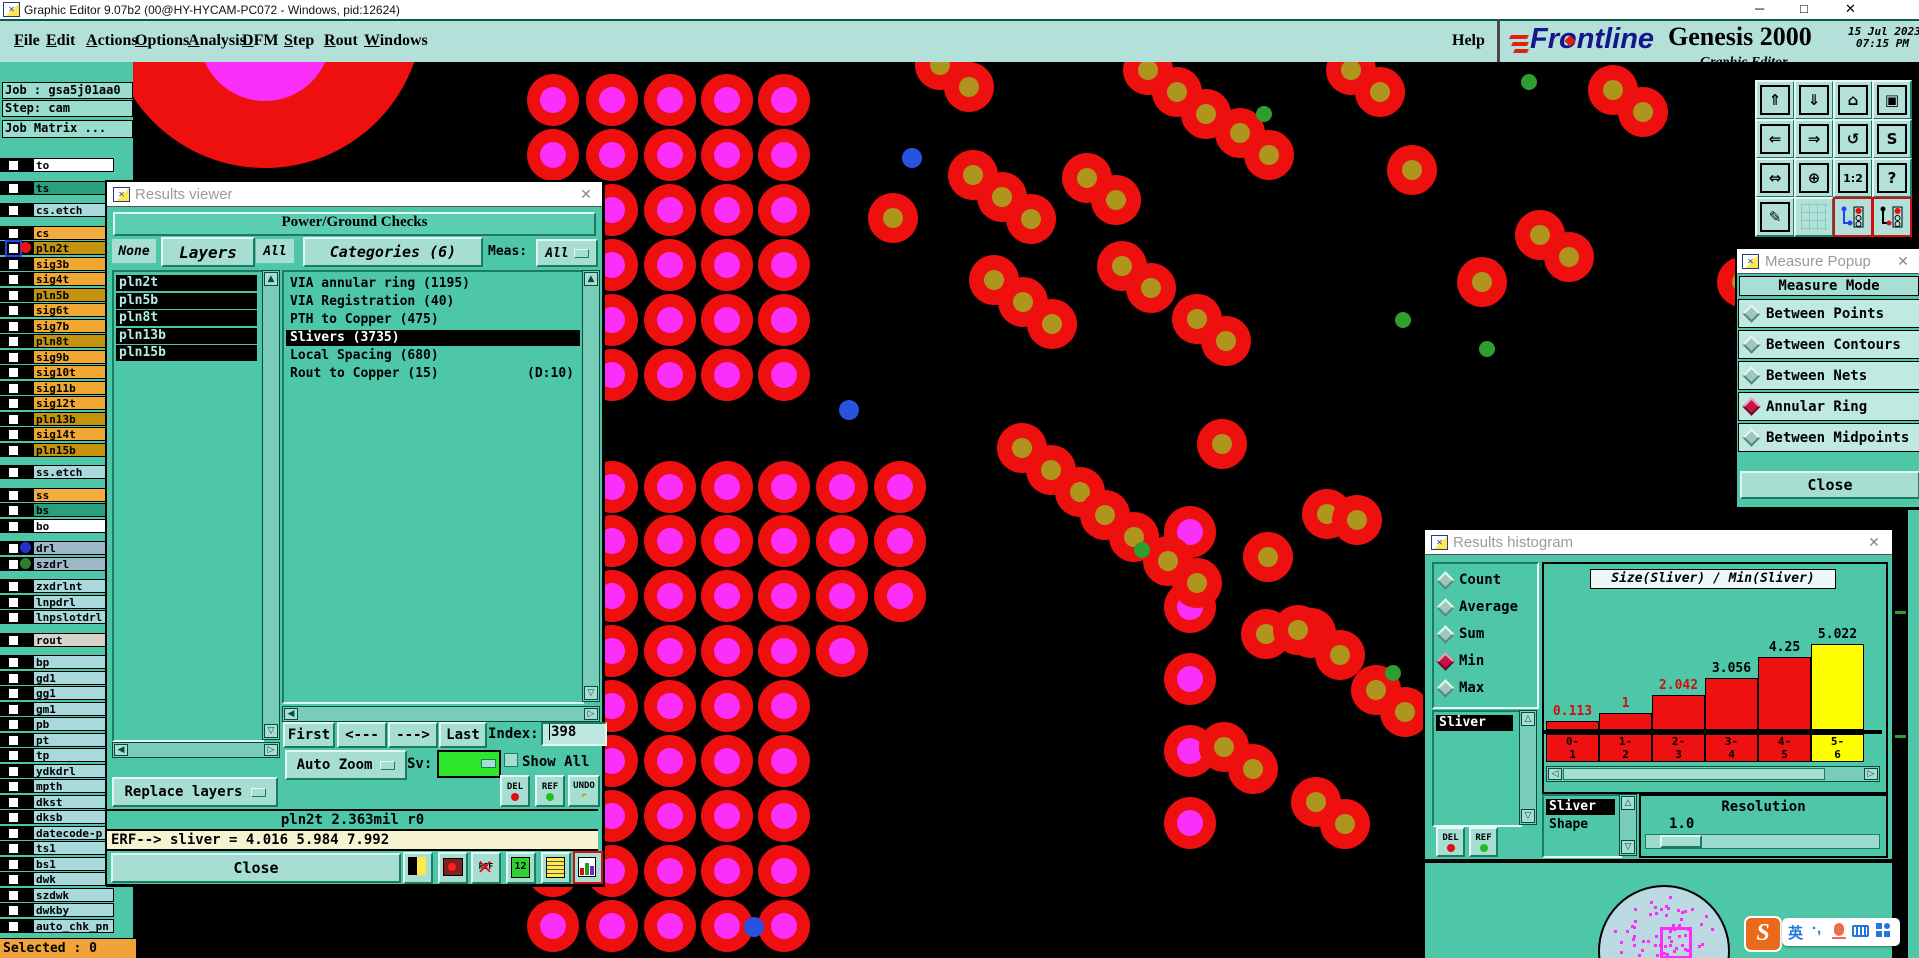 The image size is (1919, 958). I want to click on layer-row-mpth: mpth, so click(73, 786).